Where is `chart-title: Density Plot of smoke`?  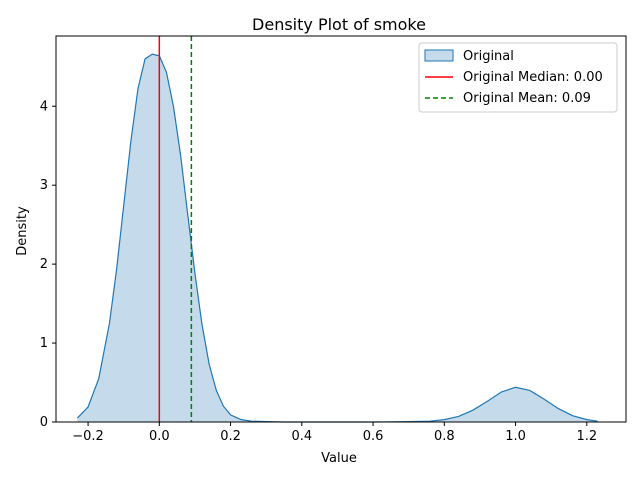 chart-title: Density Plot of smoke is located at coordinates (339, 24).